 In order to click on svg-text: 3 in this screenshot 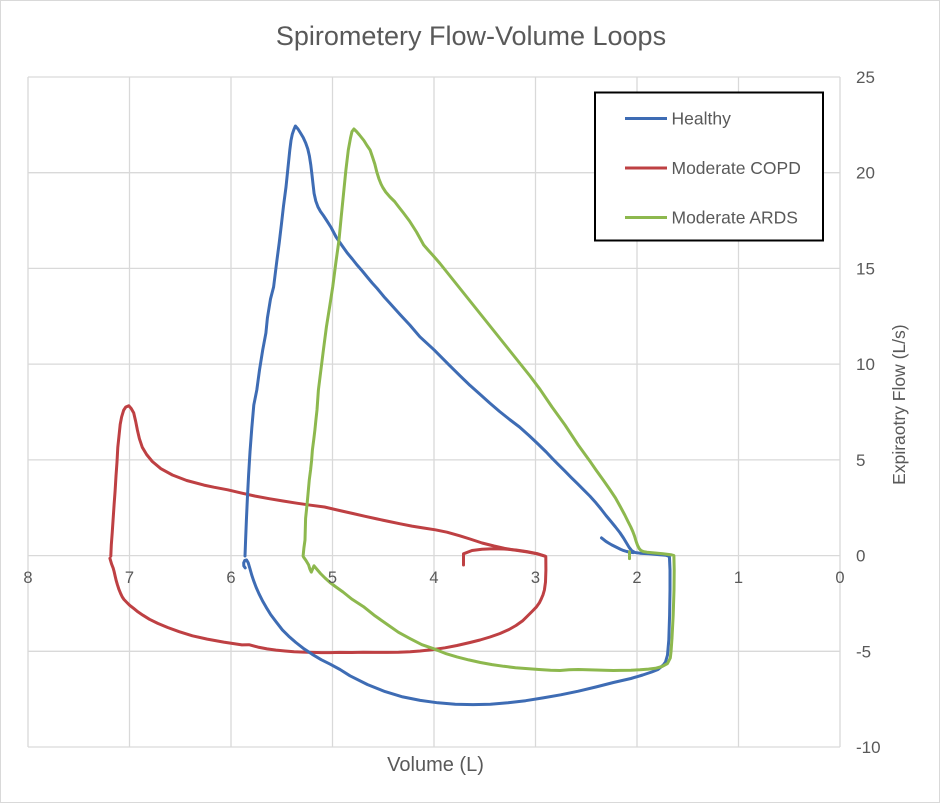, I will do `click(535, 578)`.